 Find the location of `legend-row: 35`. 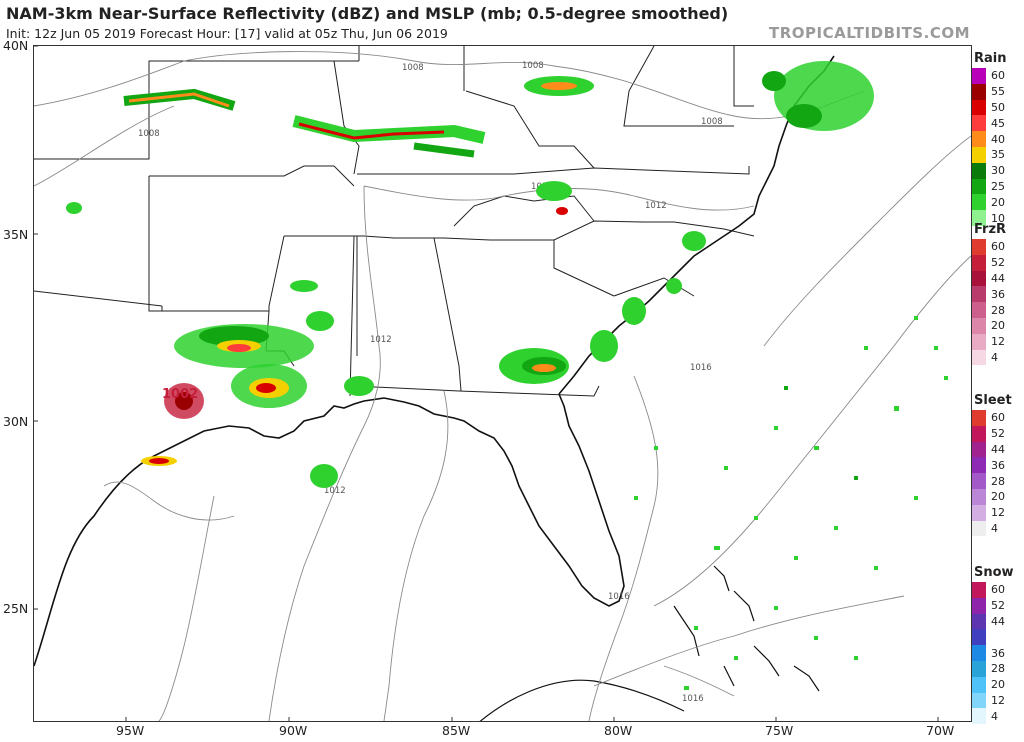

legend-row: 35 is located at coordinates (998, 154).